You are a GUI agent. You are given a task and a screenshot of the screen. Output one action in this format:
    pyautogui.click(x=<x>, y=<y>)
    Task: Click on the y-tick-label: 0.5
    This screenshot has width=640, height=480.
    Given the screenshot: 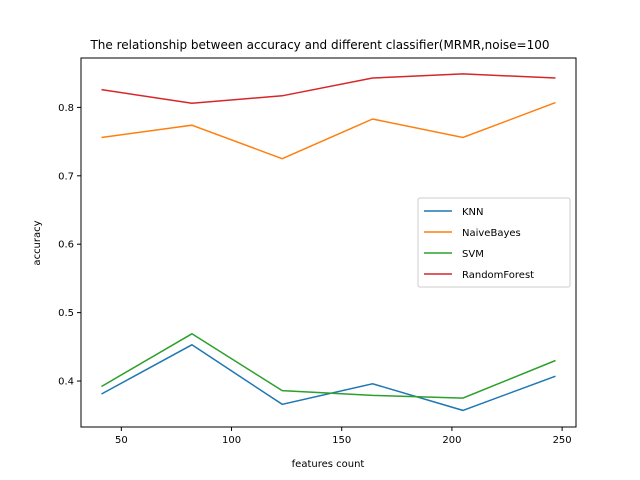 What is the action you would take?
    pyautogui.click(x=66, y=313)
    